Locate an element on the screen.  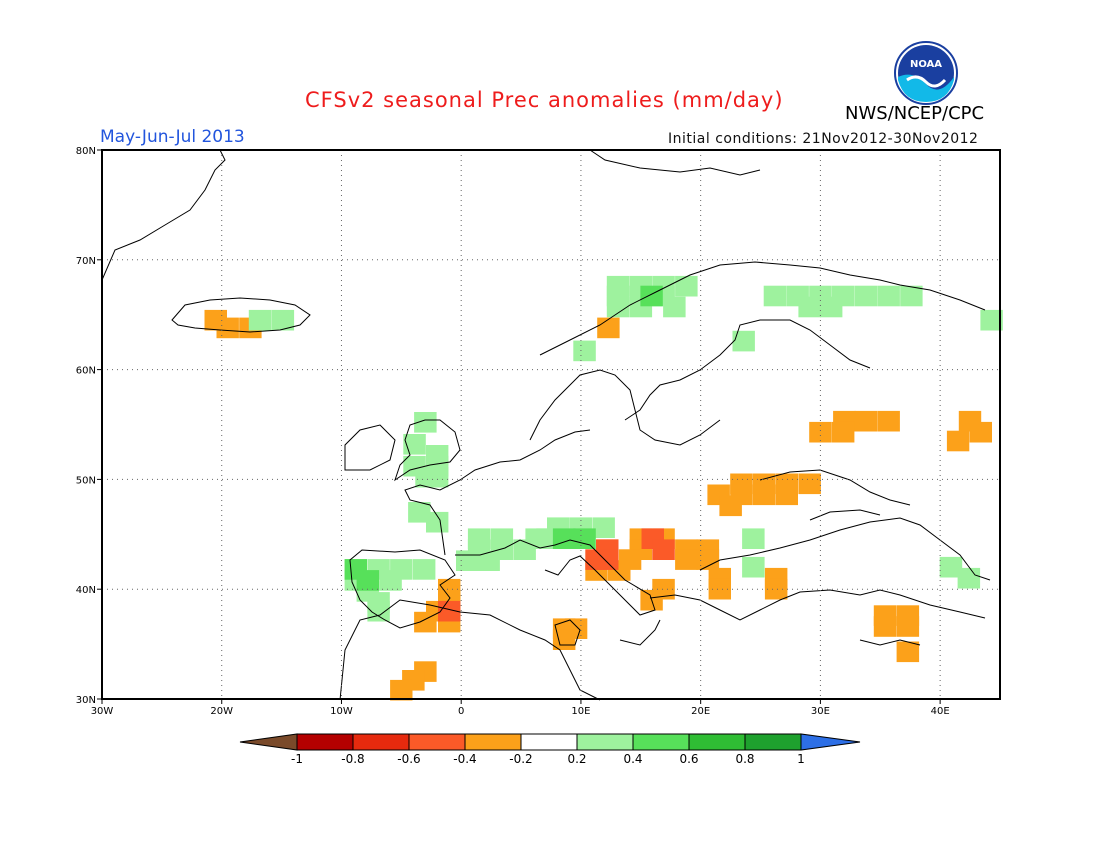
colorbar-label: 0.2 is located at coordinates (576, 759).